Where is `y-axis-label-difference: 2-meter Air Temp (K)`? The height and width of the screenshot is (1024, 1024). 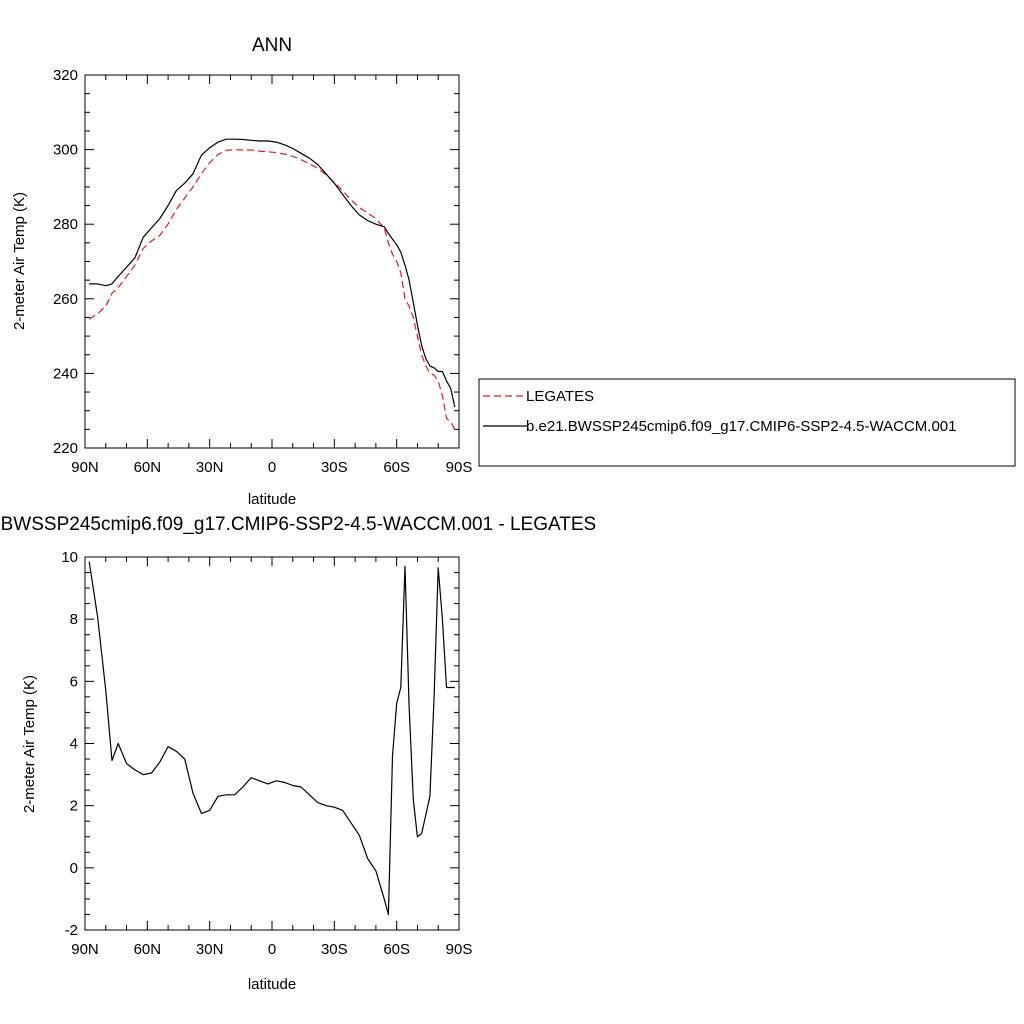 y-axis-label-difference: 2-meter Air Temp (K) is located at coordinates (29, 744).